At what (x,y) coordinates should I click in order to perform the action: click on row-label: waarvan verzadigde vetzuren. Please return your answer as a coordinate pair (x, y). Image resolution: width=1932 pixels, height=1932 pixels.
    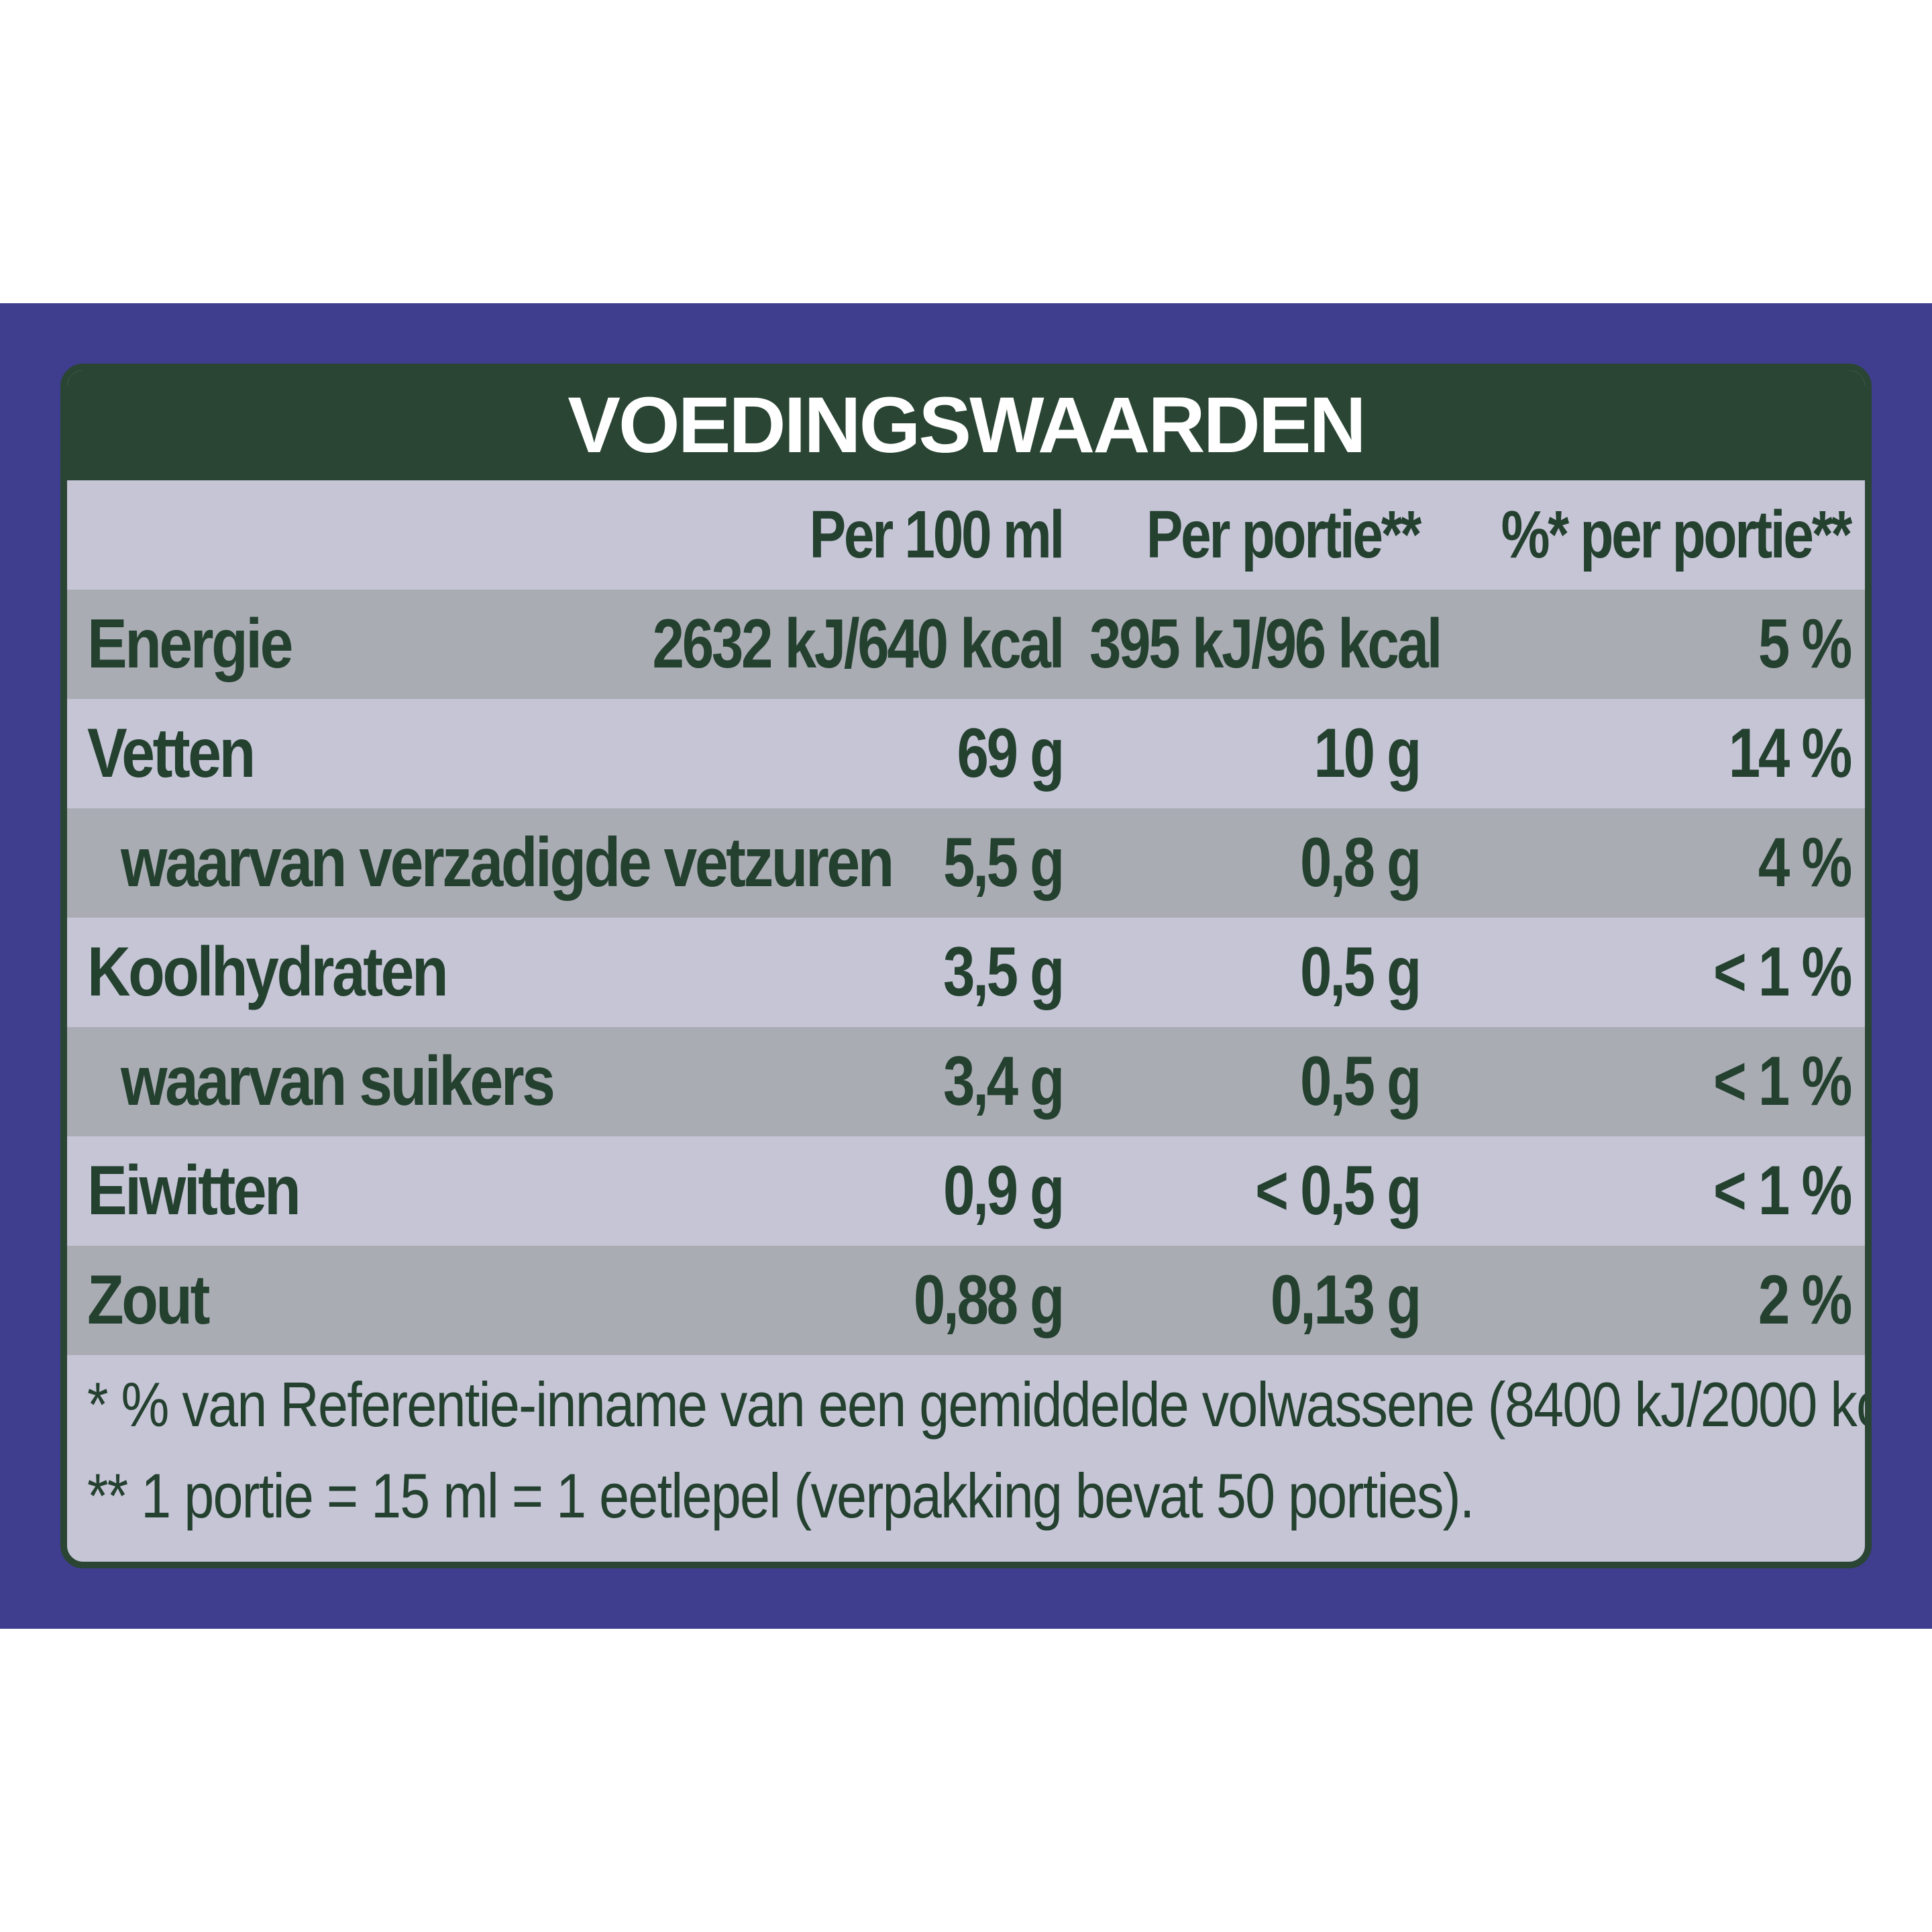
    Looking at the image, I should click on (507, 863).